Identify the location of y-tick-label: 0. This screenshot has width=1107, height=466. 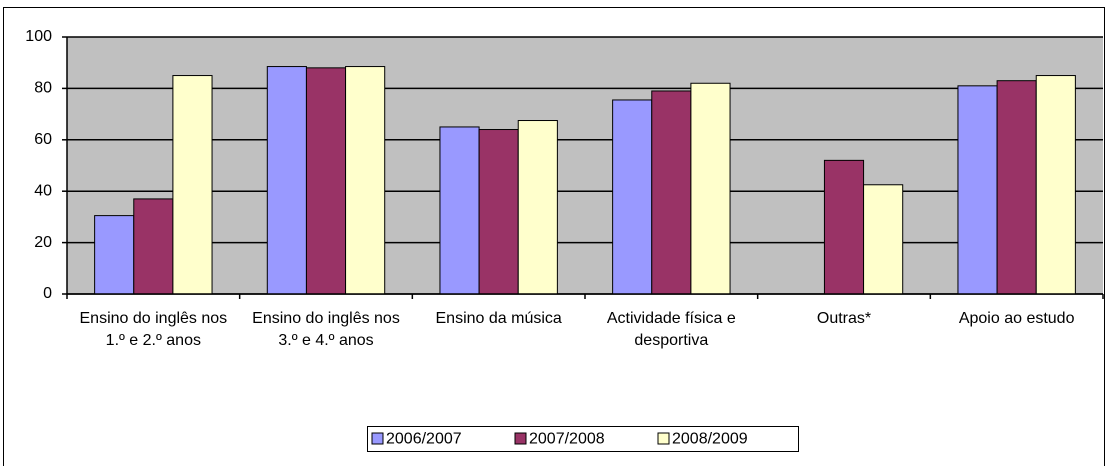
(47, 293).